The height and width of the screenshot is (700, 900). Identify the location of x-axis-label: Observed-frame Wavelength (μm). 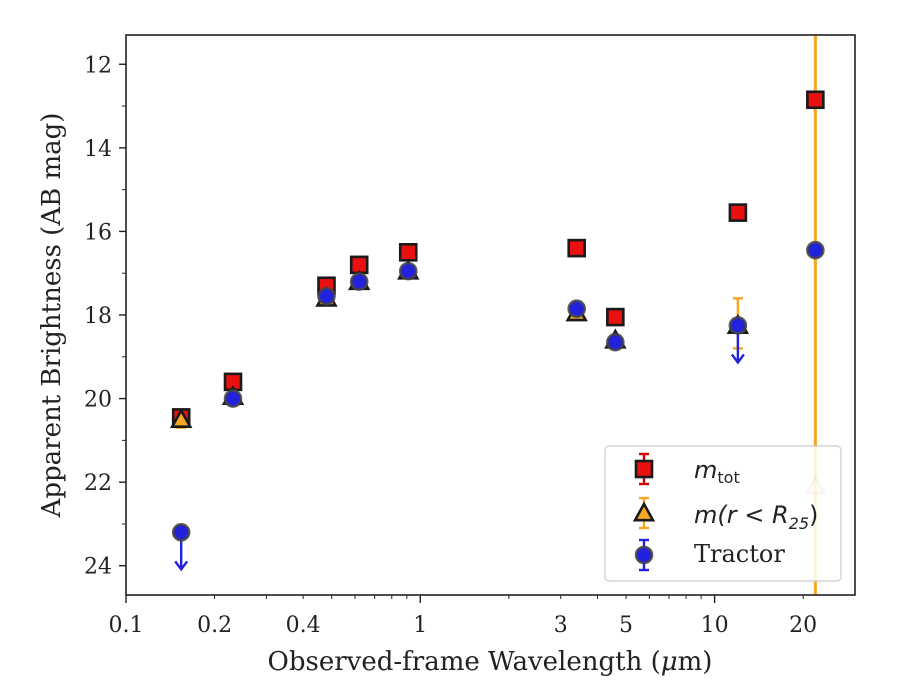
(490, 662).